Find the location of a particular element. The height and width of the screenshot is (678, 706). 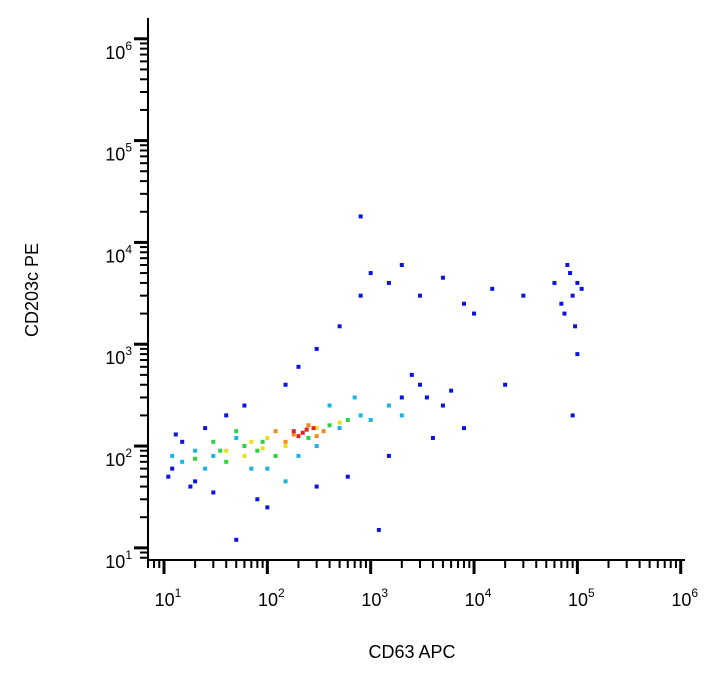

x-tick-label: 10³ is located at coordinates (374, 598).